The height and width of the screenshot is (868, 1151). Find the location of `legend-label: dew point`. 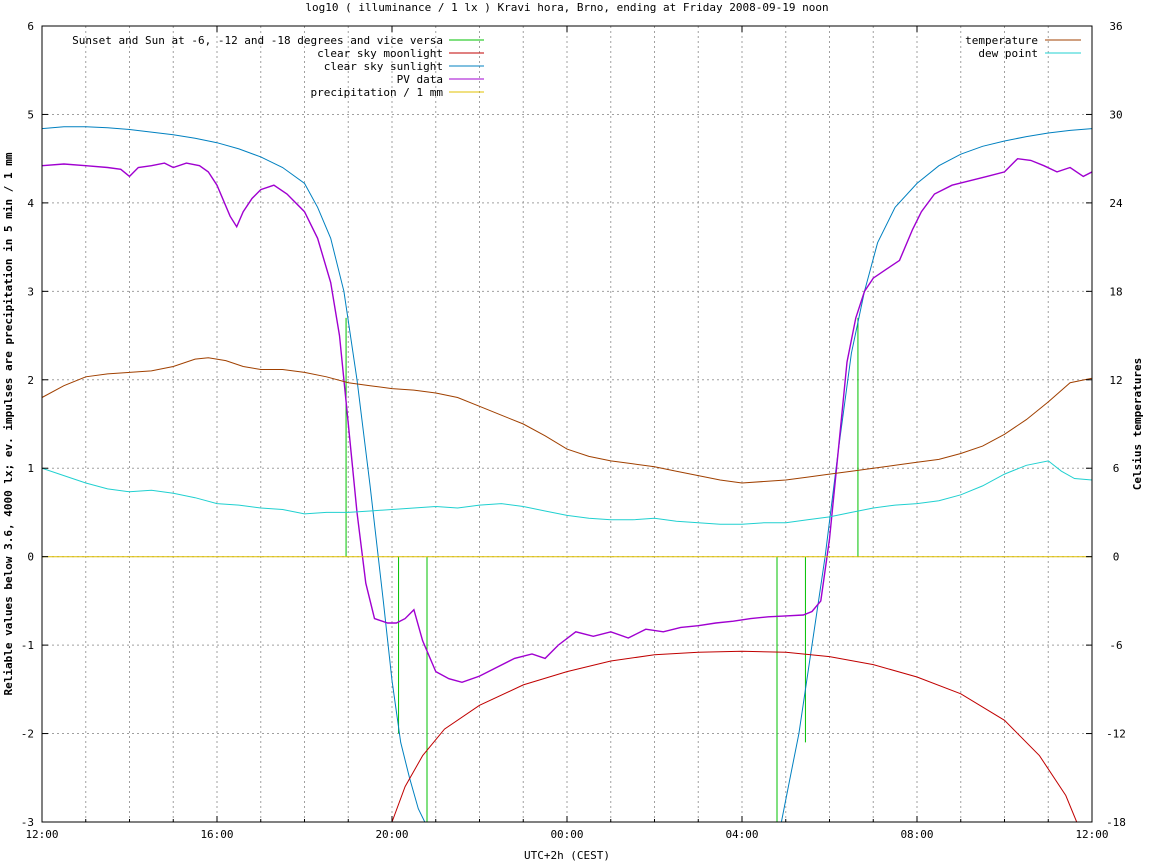

legend-label: dew point is located at coordinates (1008, 53).